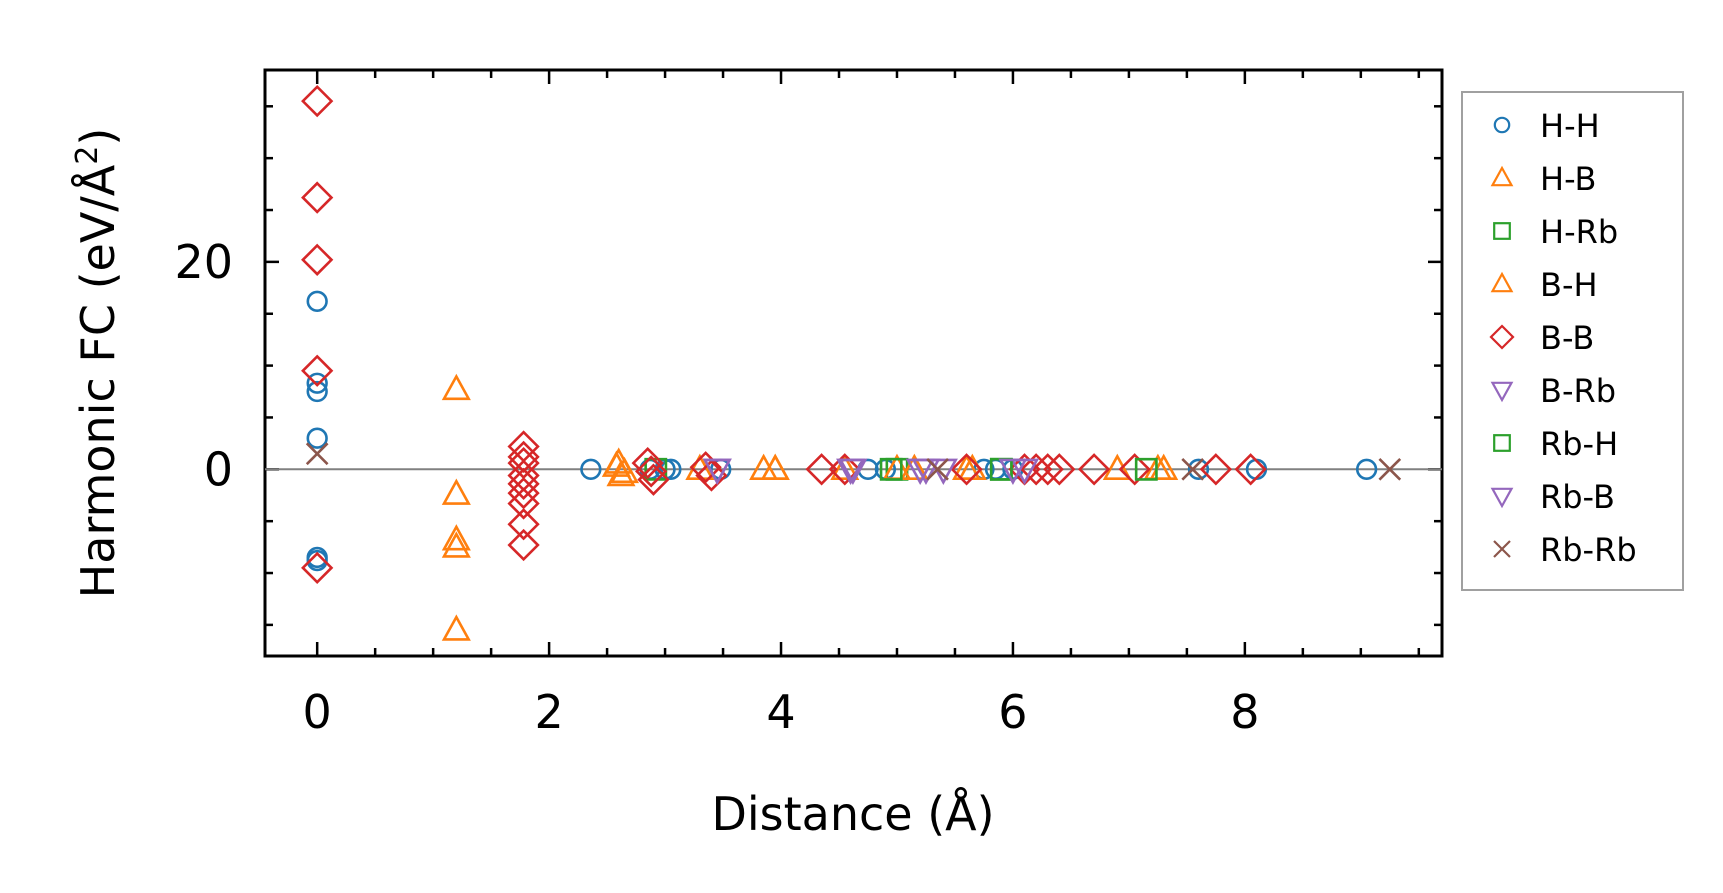 The image size is (1723, 893). What do you see at coordinates (1502, 282) in the screenshot?
I see `legend-marker-b-h` at bounding box center [1502, 282].